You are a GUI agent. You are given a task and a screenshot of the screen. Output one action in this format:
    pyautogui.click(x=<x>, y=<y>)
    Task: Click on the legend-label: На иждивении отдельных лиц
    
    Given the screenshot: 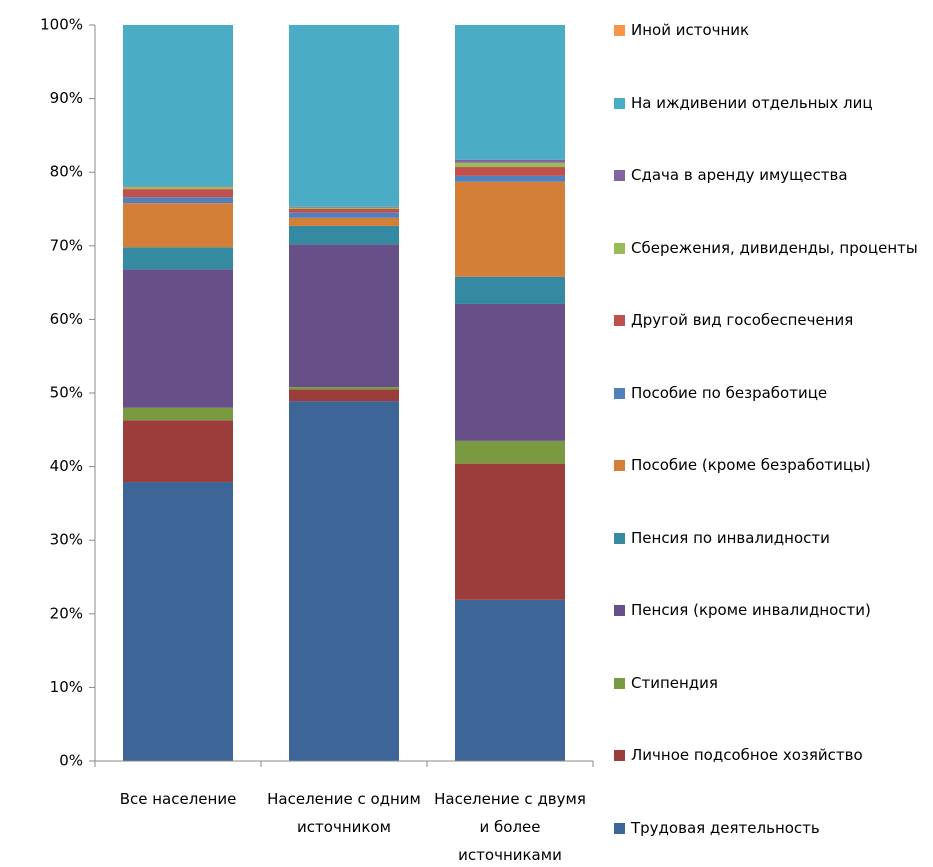 What is the action you would take?
    pyautogui.click(x=752, y=102)
    